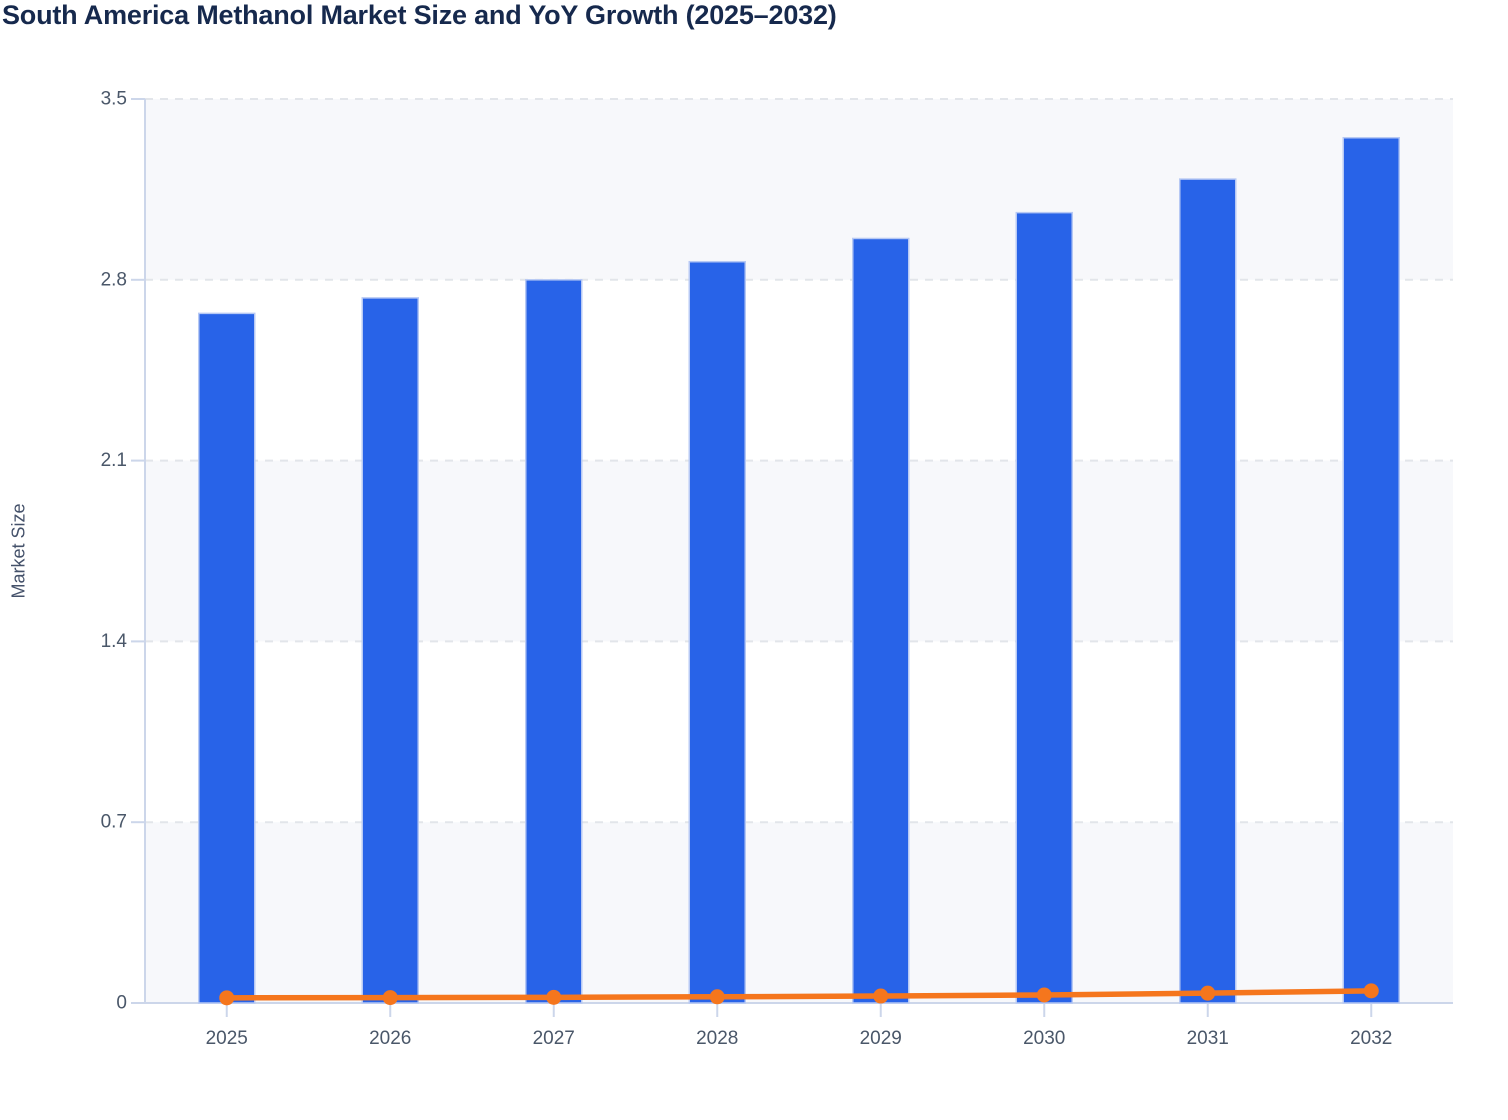 This screenshot has width=1508, height=1120. What do you see at coordinates (1208, 993) in the screenshot?
I see `yoy-point-2031` at bounding box center [1208, 993].